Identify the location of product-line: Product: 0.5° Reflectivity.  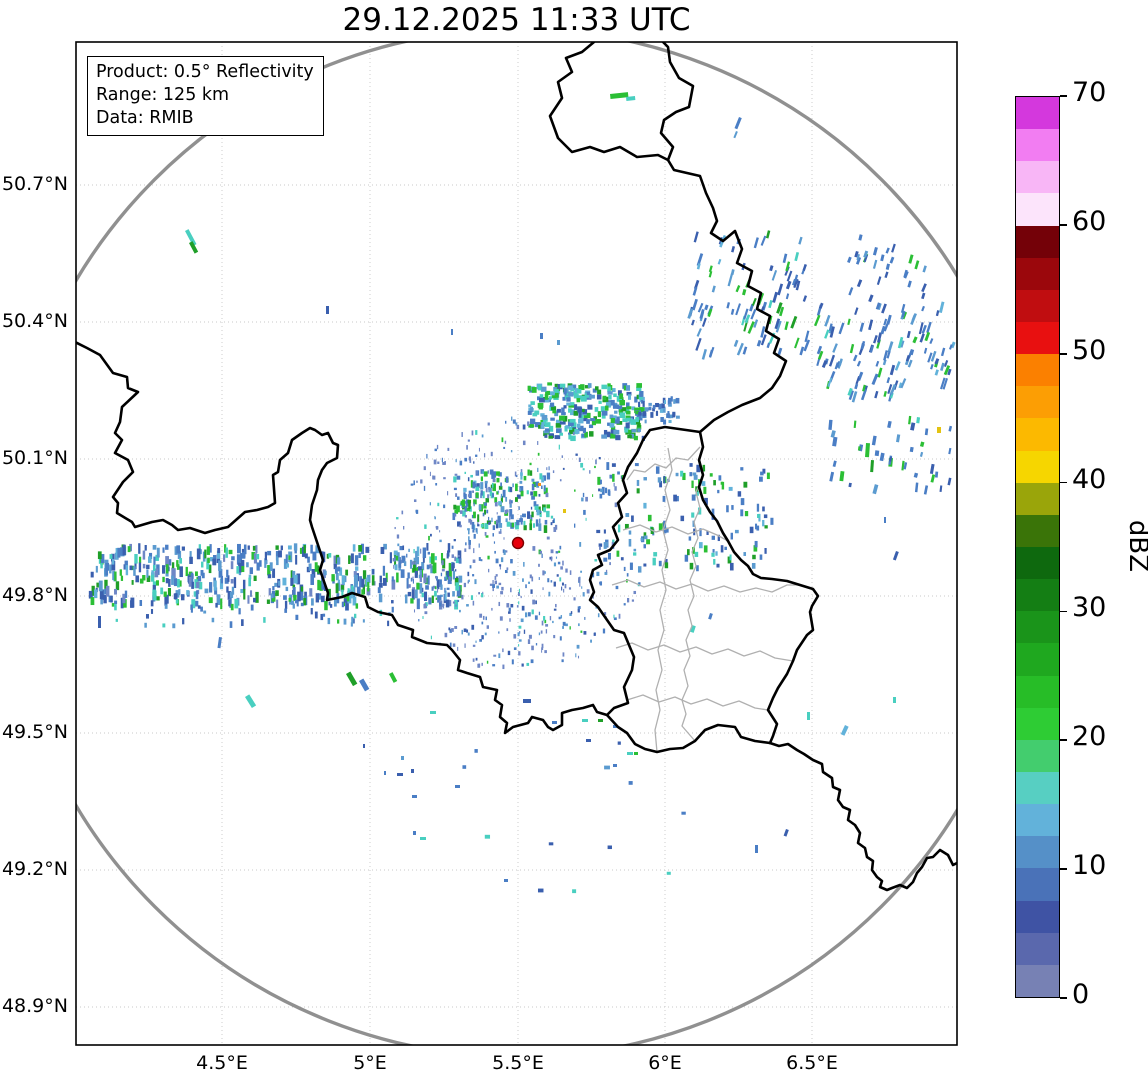
(205, 72).